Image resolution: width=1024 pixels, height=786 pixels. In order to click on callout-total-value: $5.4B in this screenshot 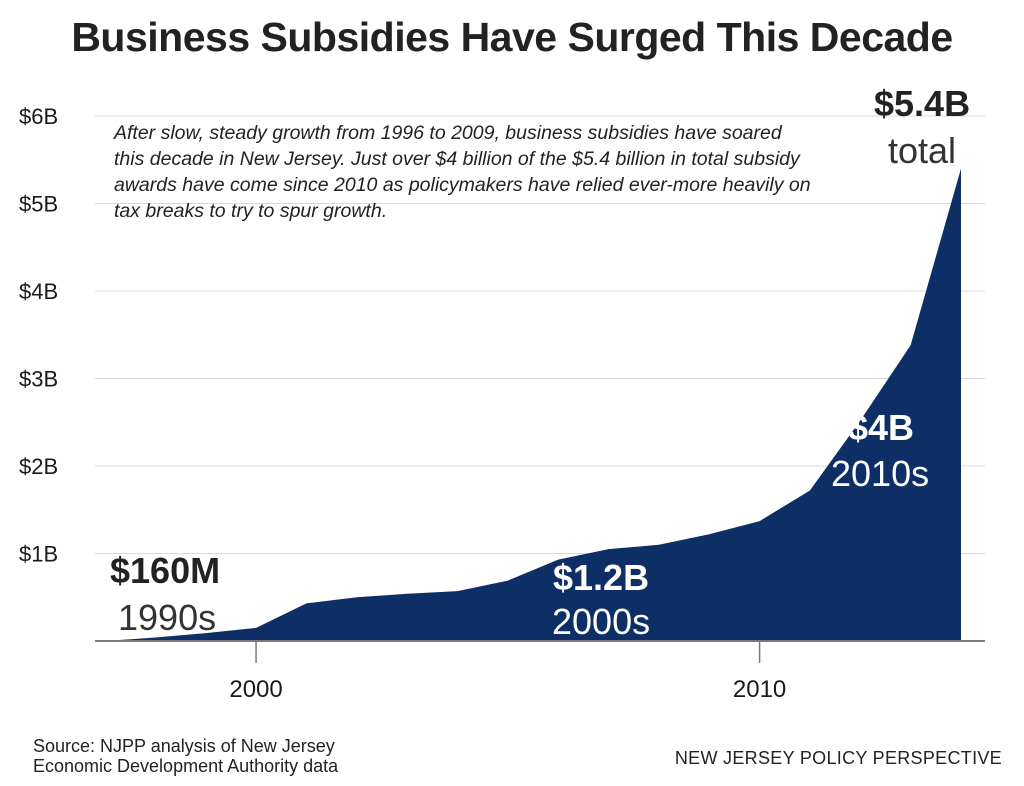, I will do `click(922, 103)`.